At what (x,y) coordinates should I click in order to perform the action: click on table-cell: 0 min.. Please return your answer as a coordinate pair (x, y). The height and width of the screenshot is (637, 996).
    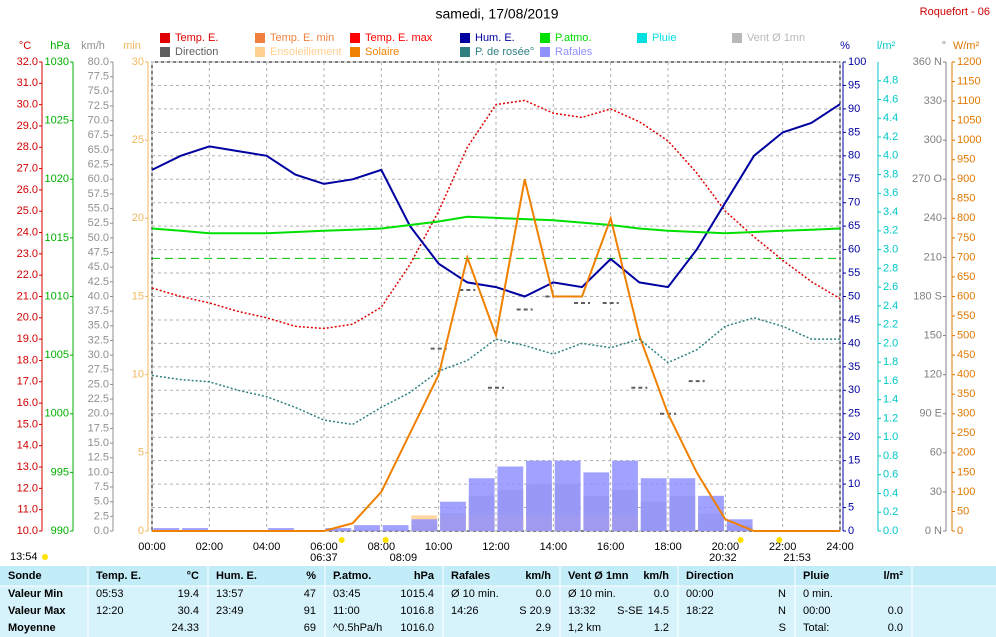
    Looking at the image, I should click on (818, 594).